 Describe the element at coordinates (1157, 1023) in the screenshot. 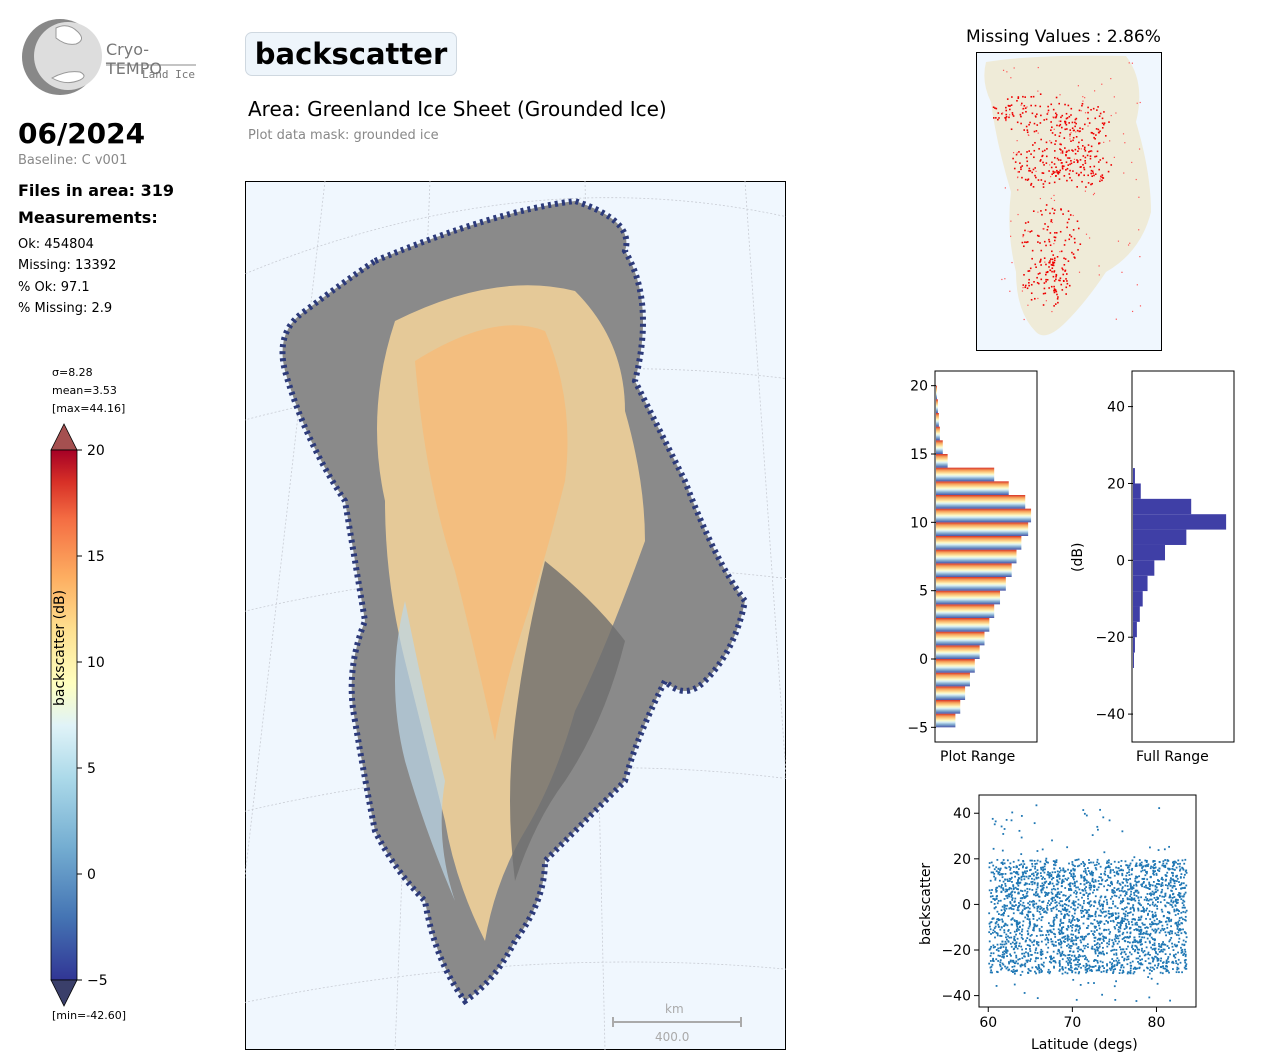

I see `scatter-xtick-label: 80` at that location.